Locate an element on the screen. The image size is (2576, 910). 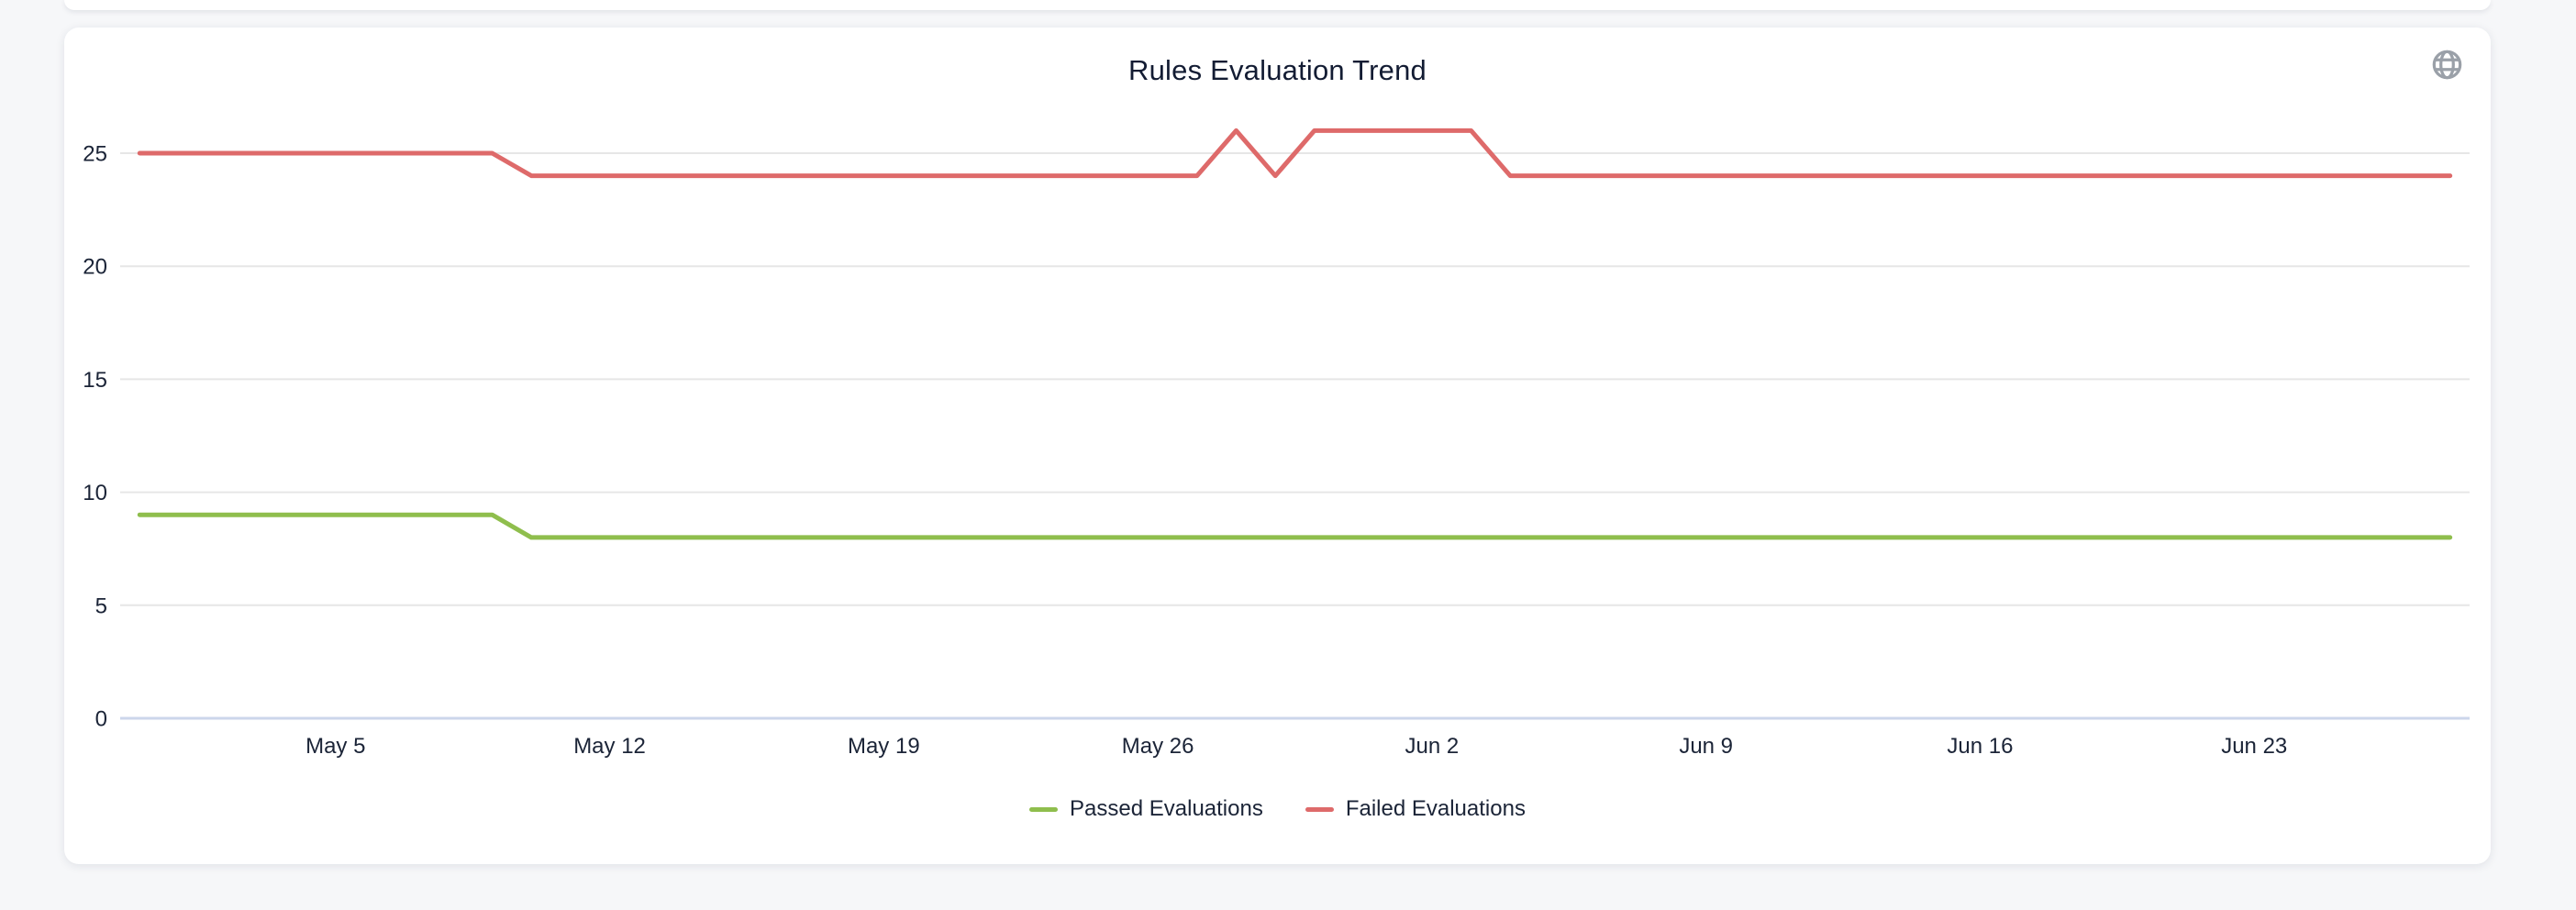
svg-text: May 5 is located at coordinates (335, 746).